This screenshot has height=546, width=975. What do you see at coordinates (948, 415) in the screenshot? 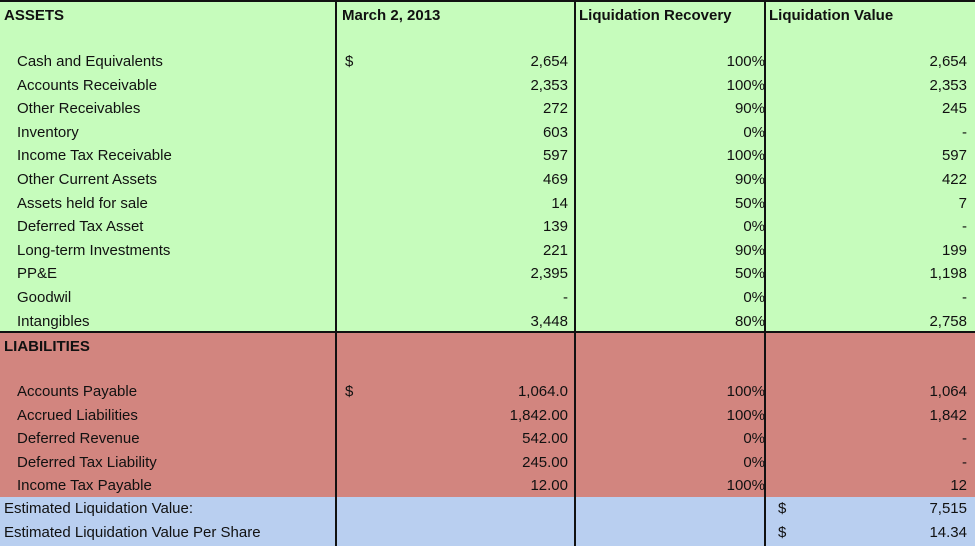
I see `liquidation-value: 1,842` at bounding box center [948, 415].